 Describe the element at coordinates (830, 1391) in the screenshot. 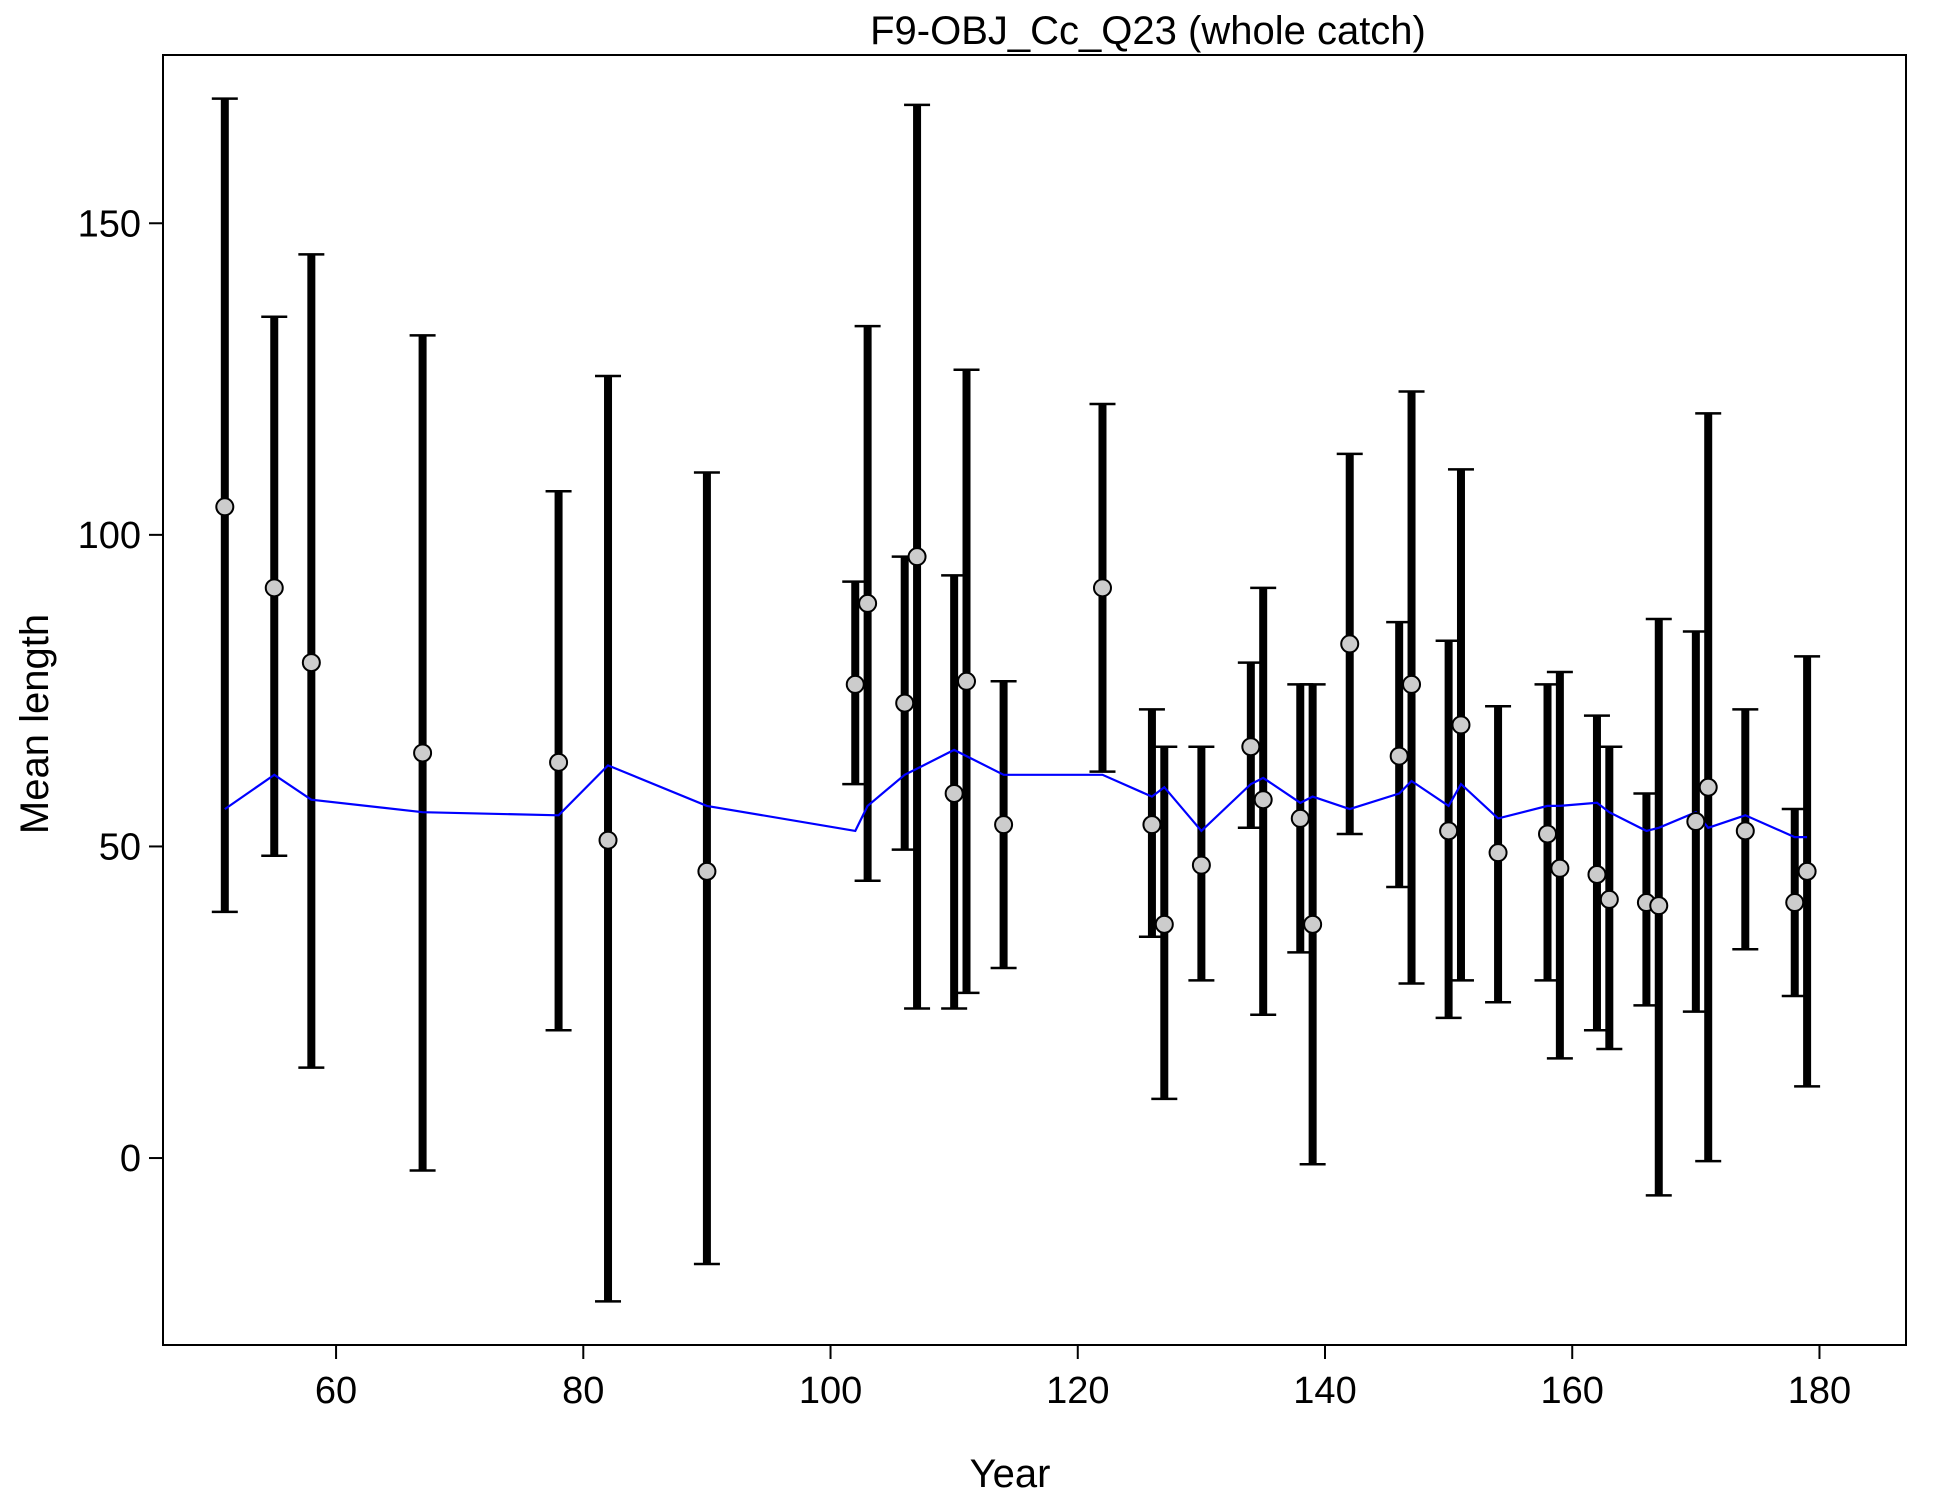

I see `x-tick-label: 100` at that location.